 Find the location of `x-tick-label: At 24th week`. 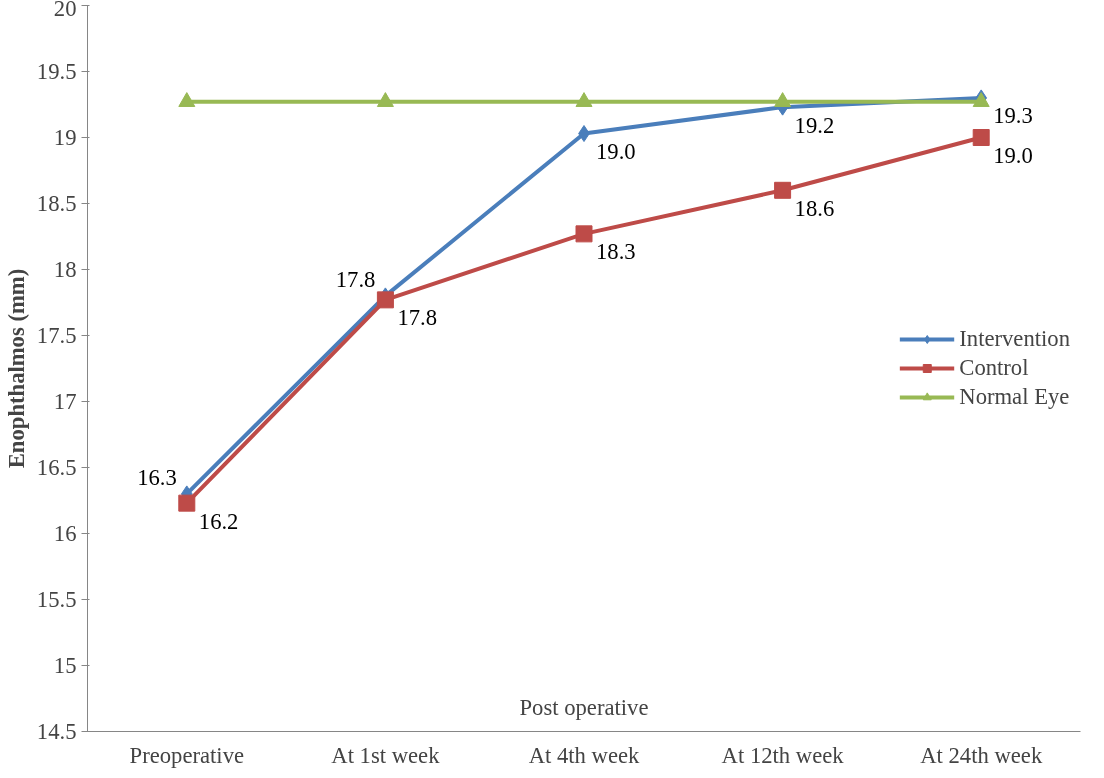

x-tick-label: At 24th week is located at coordinates (981, 755).